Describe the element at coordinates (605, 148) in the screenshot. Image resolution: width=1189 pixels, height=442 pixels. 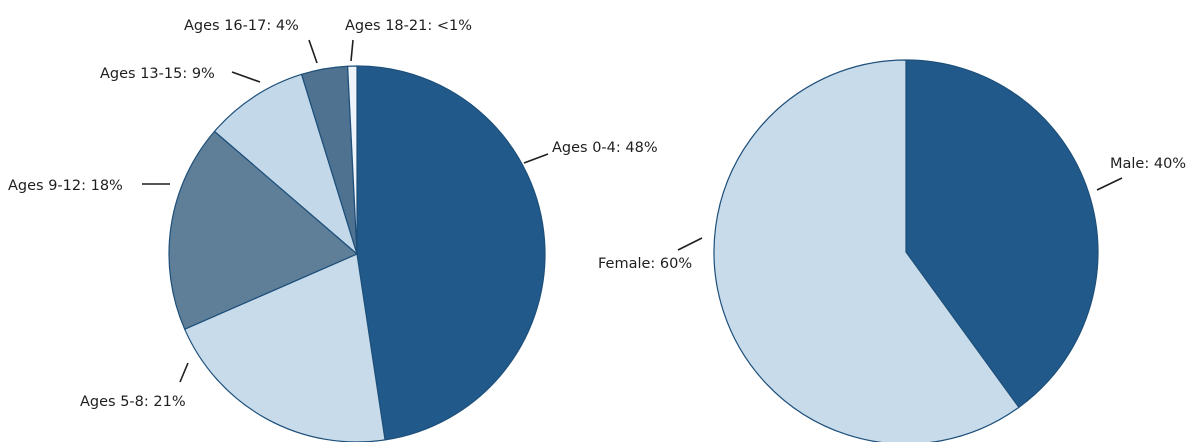
I see `label-ages-0-4: Ages 0-4: 48%` at that location.